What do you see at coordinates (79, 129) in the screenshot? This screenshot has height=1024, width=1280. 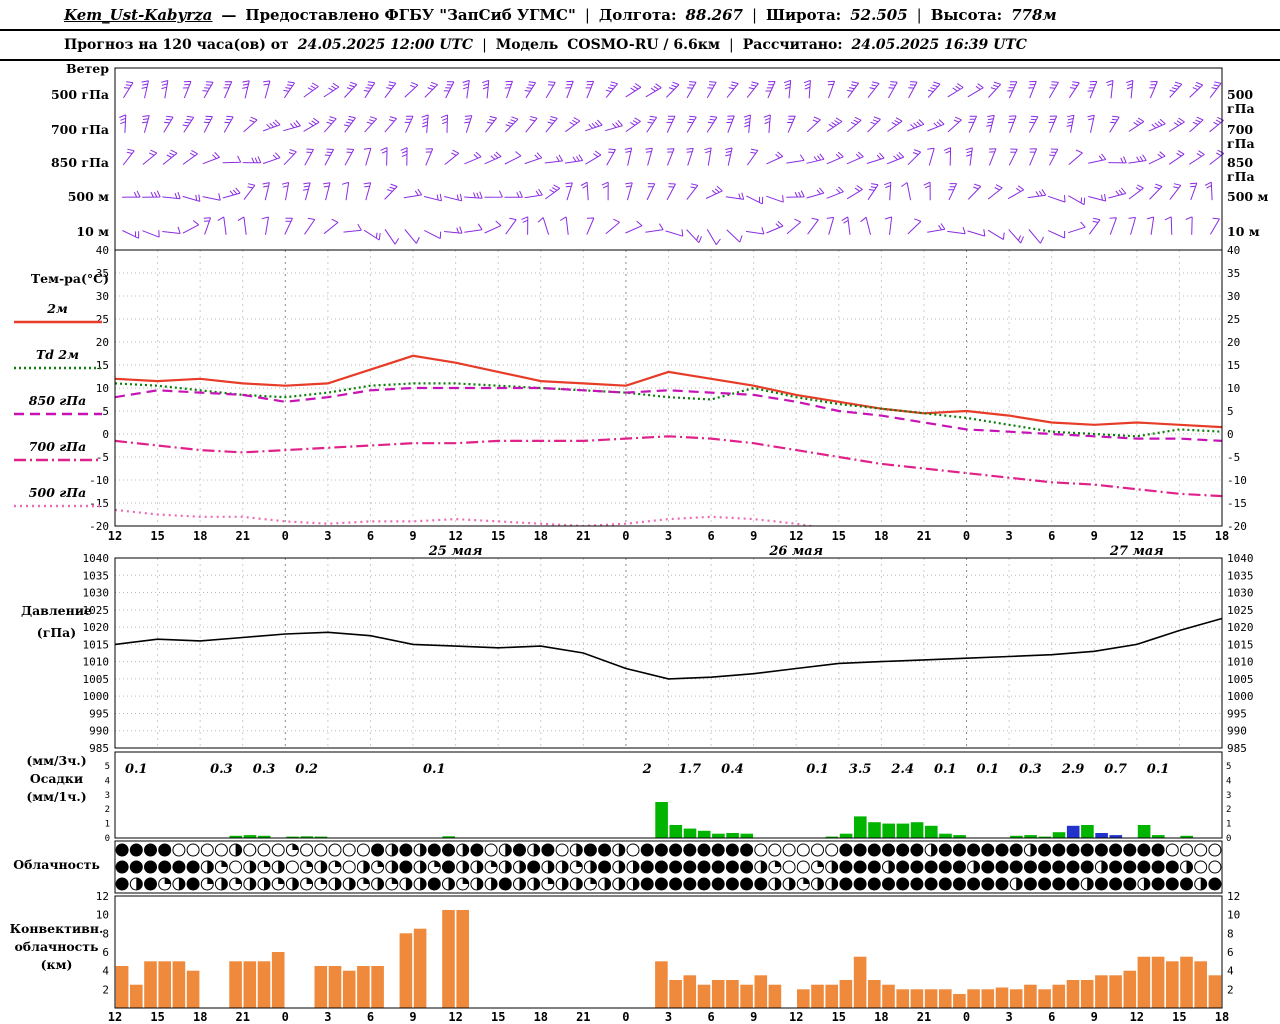 I see `wind-level-700hpa: 700 гПа` at bounding box center [79, 129].